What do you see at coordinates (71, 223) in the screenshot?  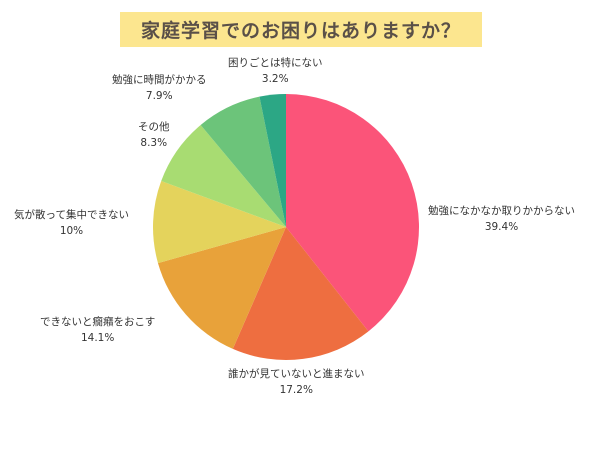 I see `slice-label-3: 気が散って集中できない 10%` at bounding box center [71, 223].